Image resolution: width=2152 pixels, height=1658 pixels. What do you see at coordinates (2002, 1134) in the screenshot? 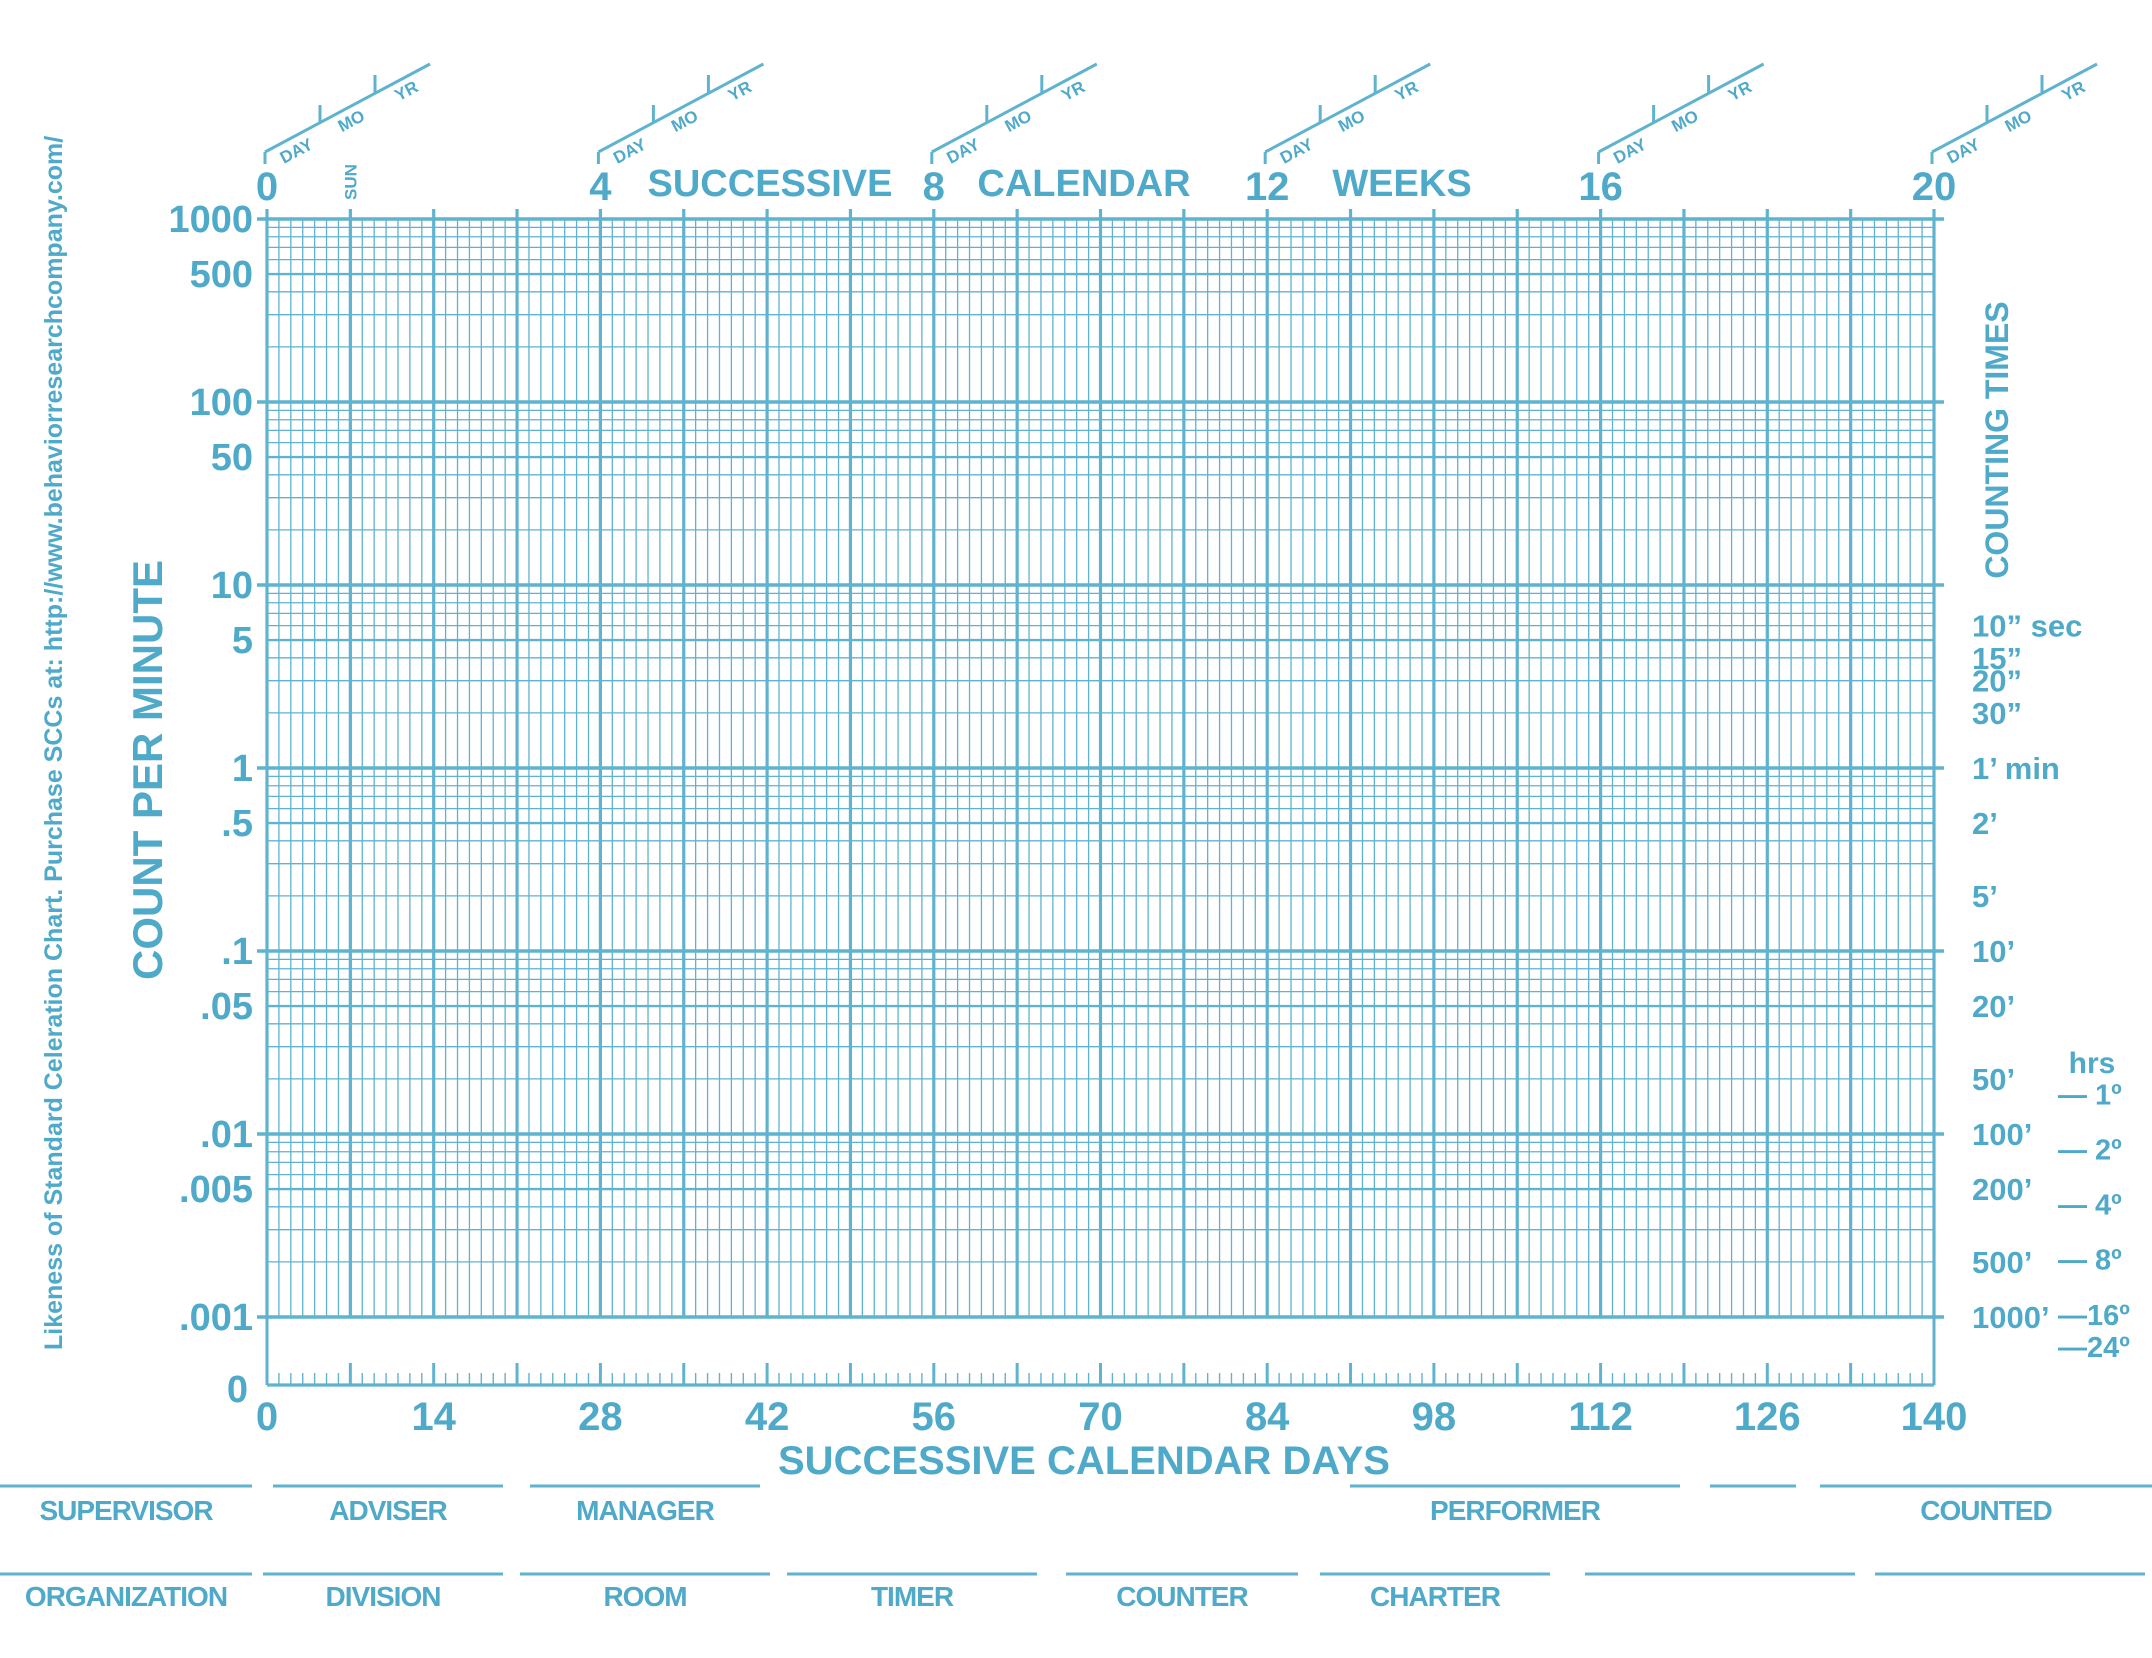
I see `counting-time-label: 100’` at bounding box center [2002, 1134].